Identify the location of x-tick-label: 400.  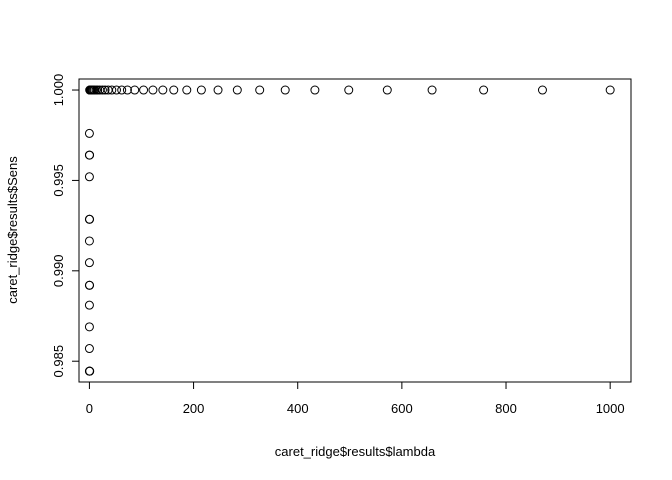
(298, 408).